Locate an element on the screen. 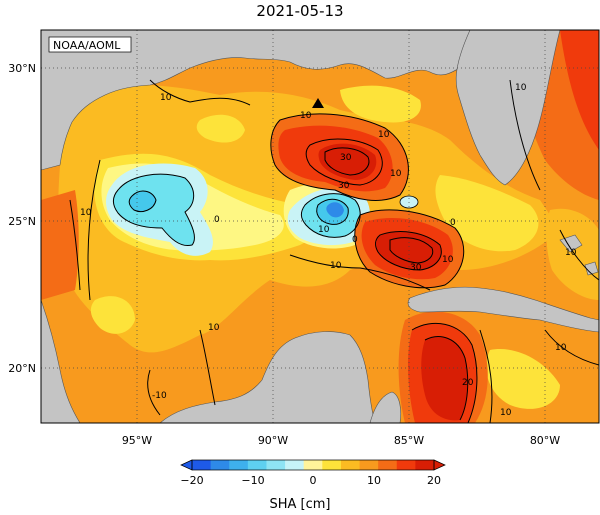  atlantic-red is located at coordinates (579, 90).